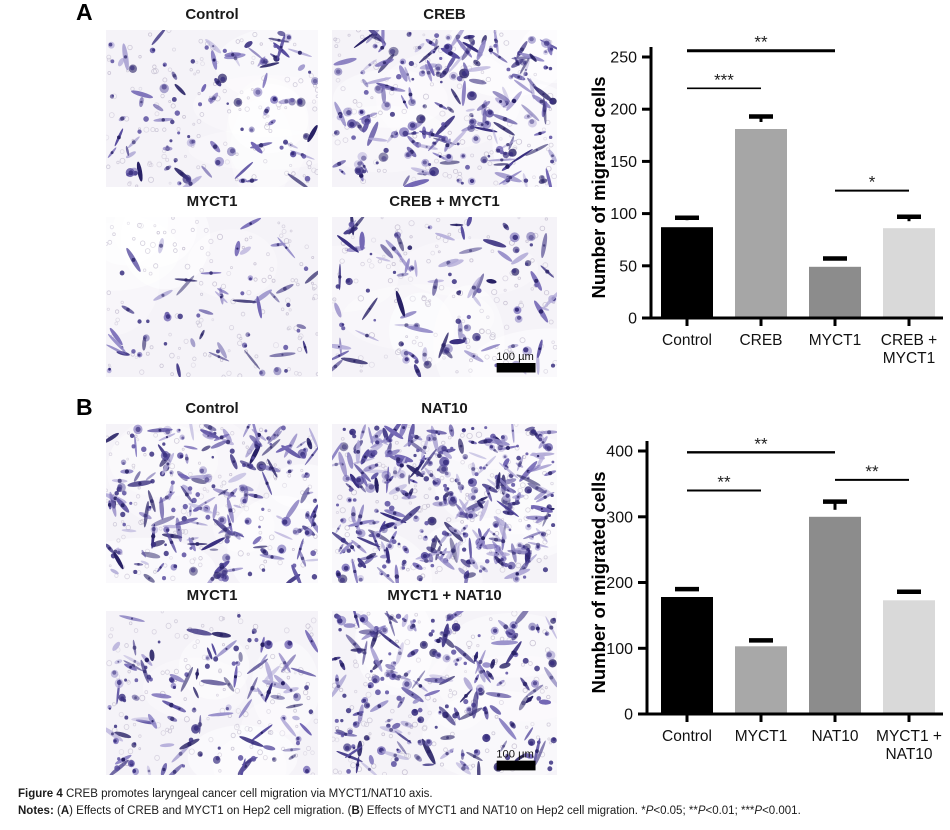 The height and width of the screenshot is (830, 950). I want to click on svg-text: CREB, so click(760, 340).